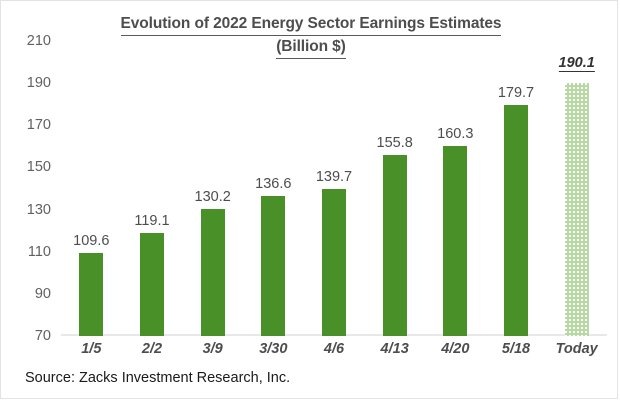 This screenshot has width=620, height=401. Describe the element at coordinates (38, 209) in the screenshot. I see `y-axis-tick: 130` at that location.